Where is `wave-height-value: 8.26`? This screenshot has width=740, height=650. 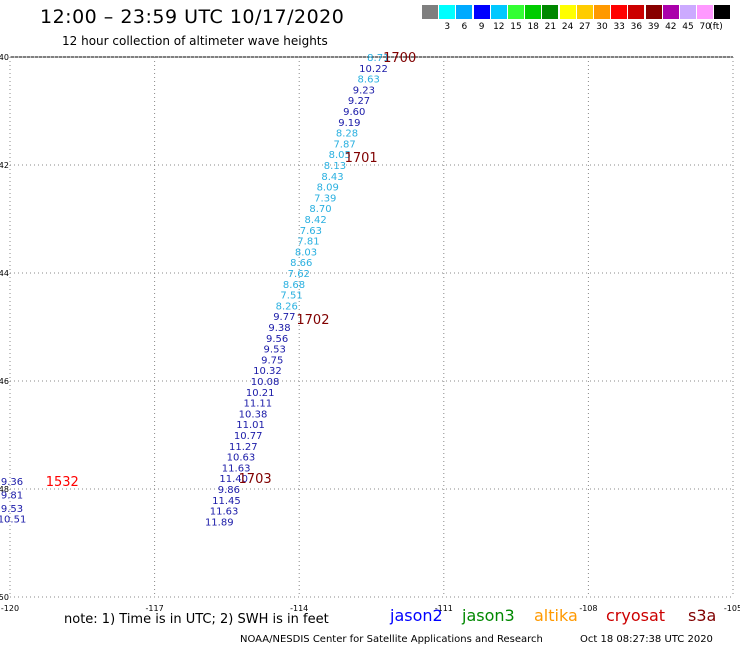 wave-height-value: 8.26 is located at coordinates (287, 306).